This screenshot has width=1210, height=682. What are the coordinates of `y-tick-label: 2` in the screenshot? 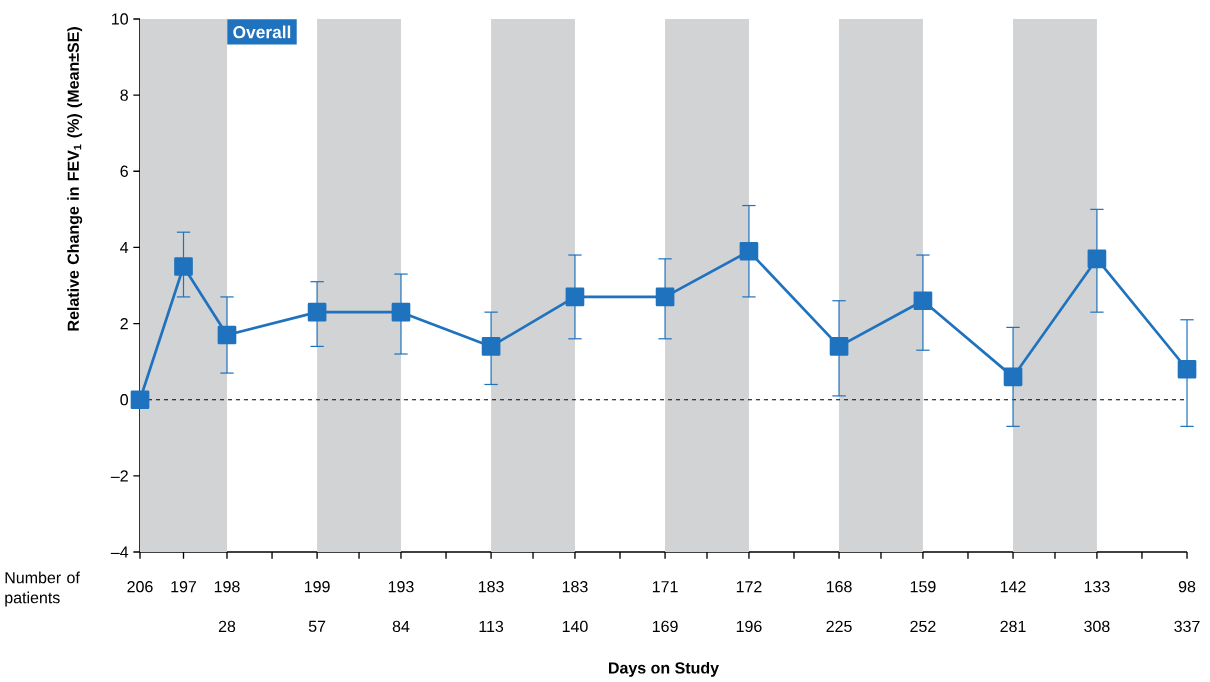 It's located at (124, 323).